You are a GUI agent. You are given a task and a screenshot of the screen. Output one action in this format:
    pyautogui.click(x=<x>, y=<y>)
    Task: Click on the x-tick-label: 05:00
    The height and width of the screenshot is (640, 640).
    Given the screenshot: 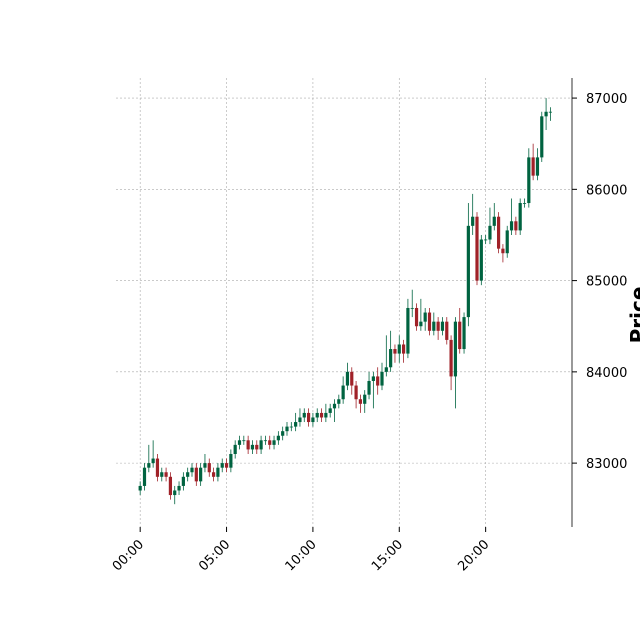 What is the action you would take?
    pyautogui.click(x=214, y=555)
    